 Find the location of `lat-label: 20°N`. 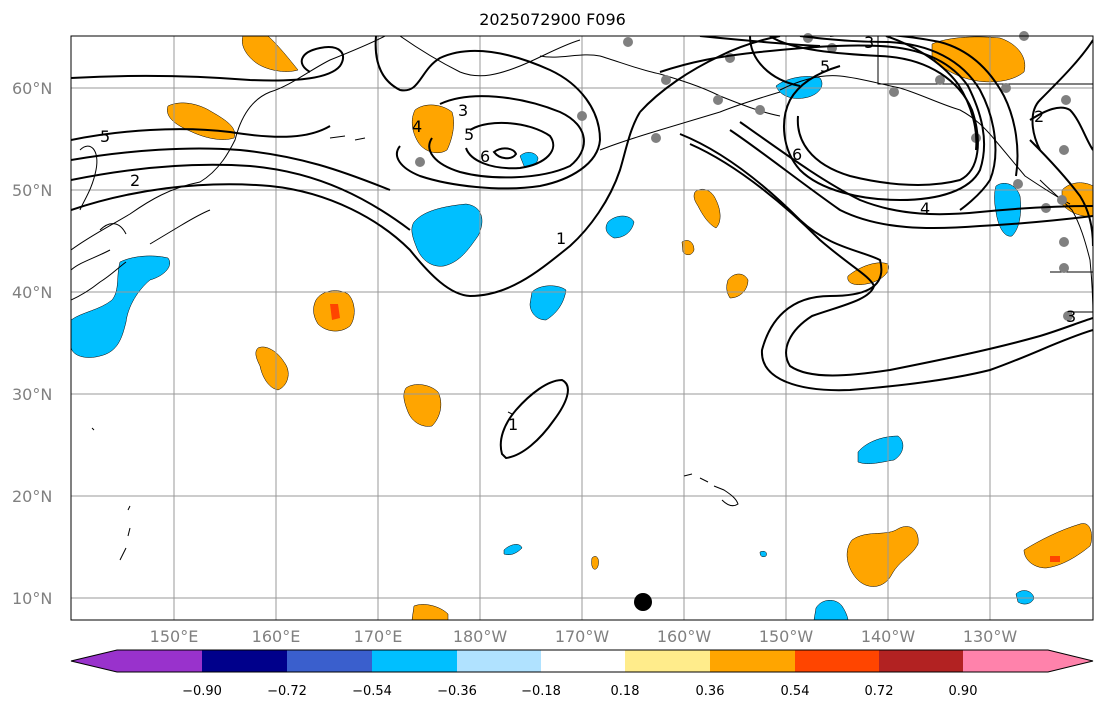

lat-label: 20°N is located at coordinates (32, 496).